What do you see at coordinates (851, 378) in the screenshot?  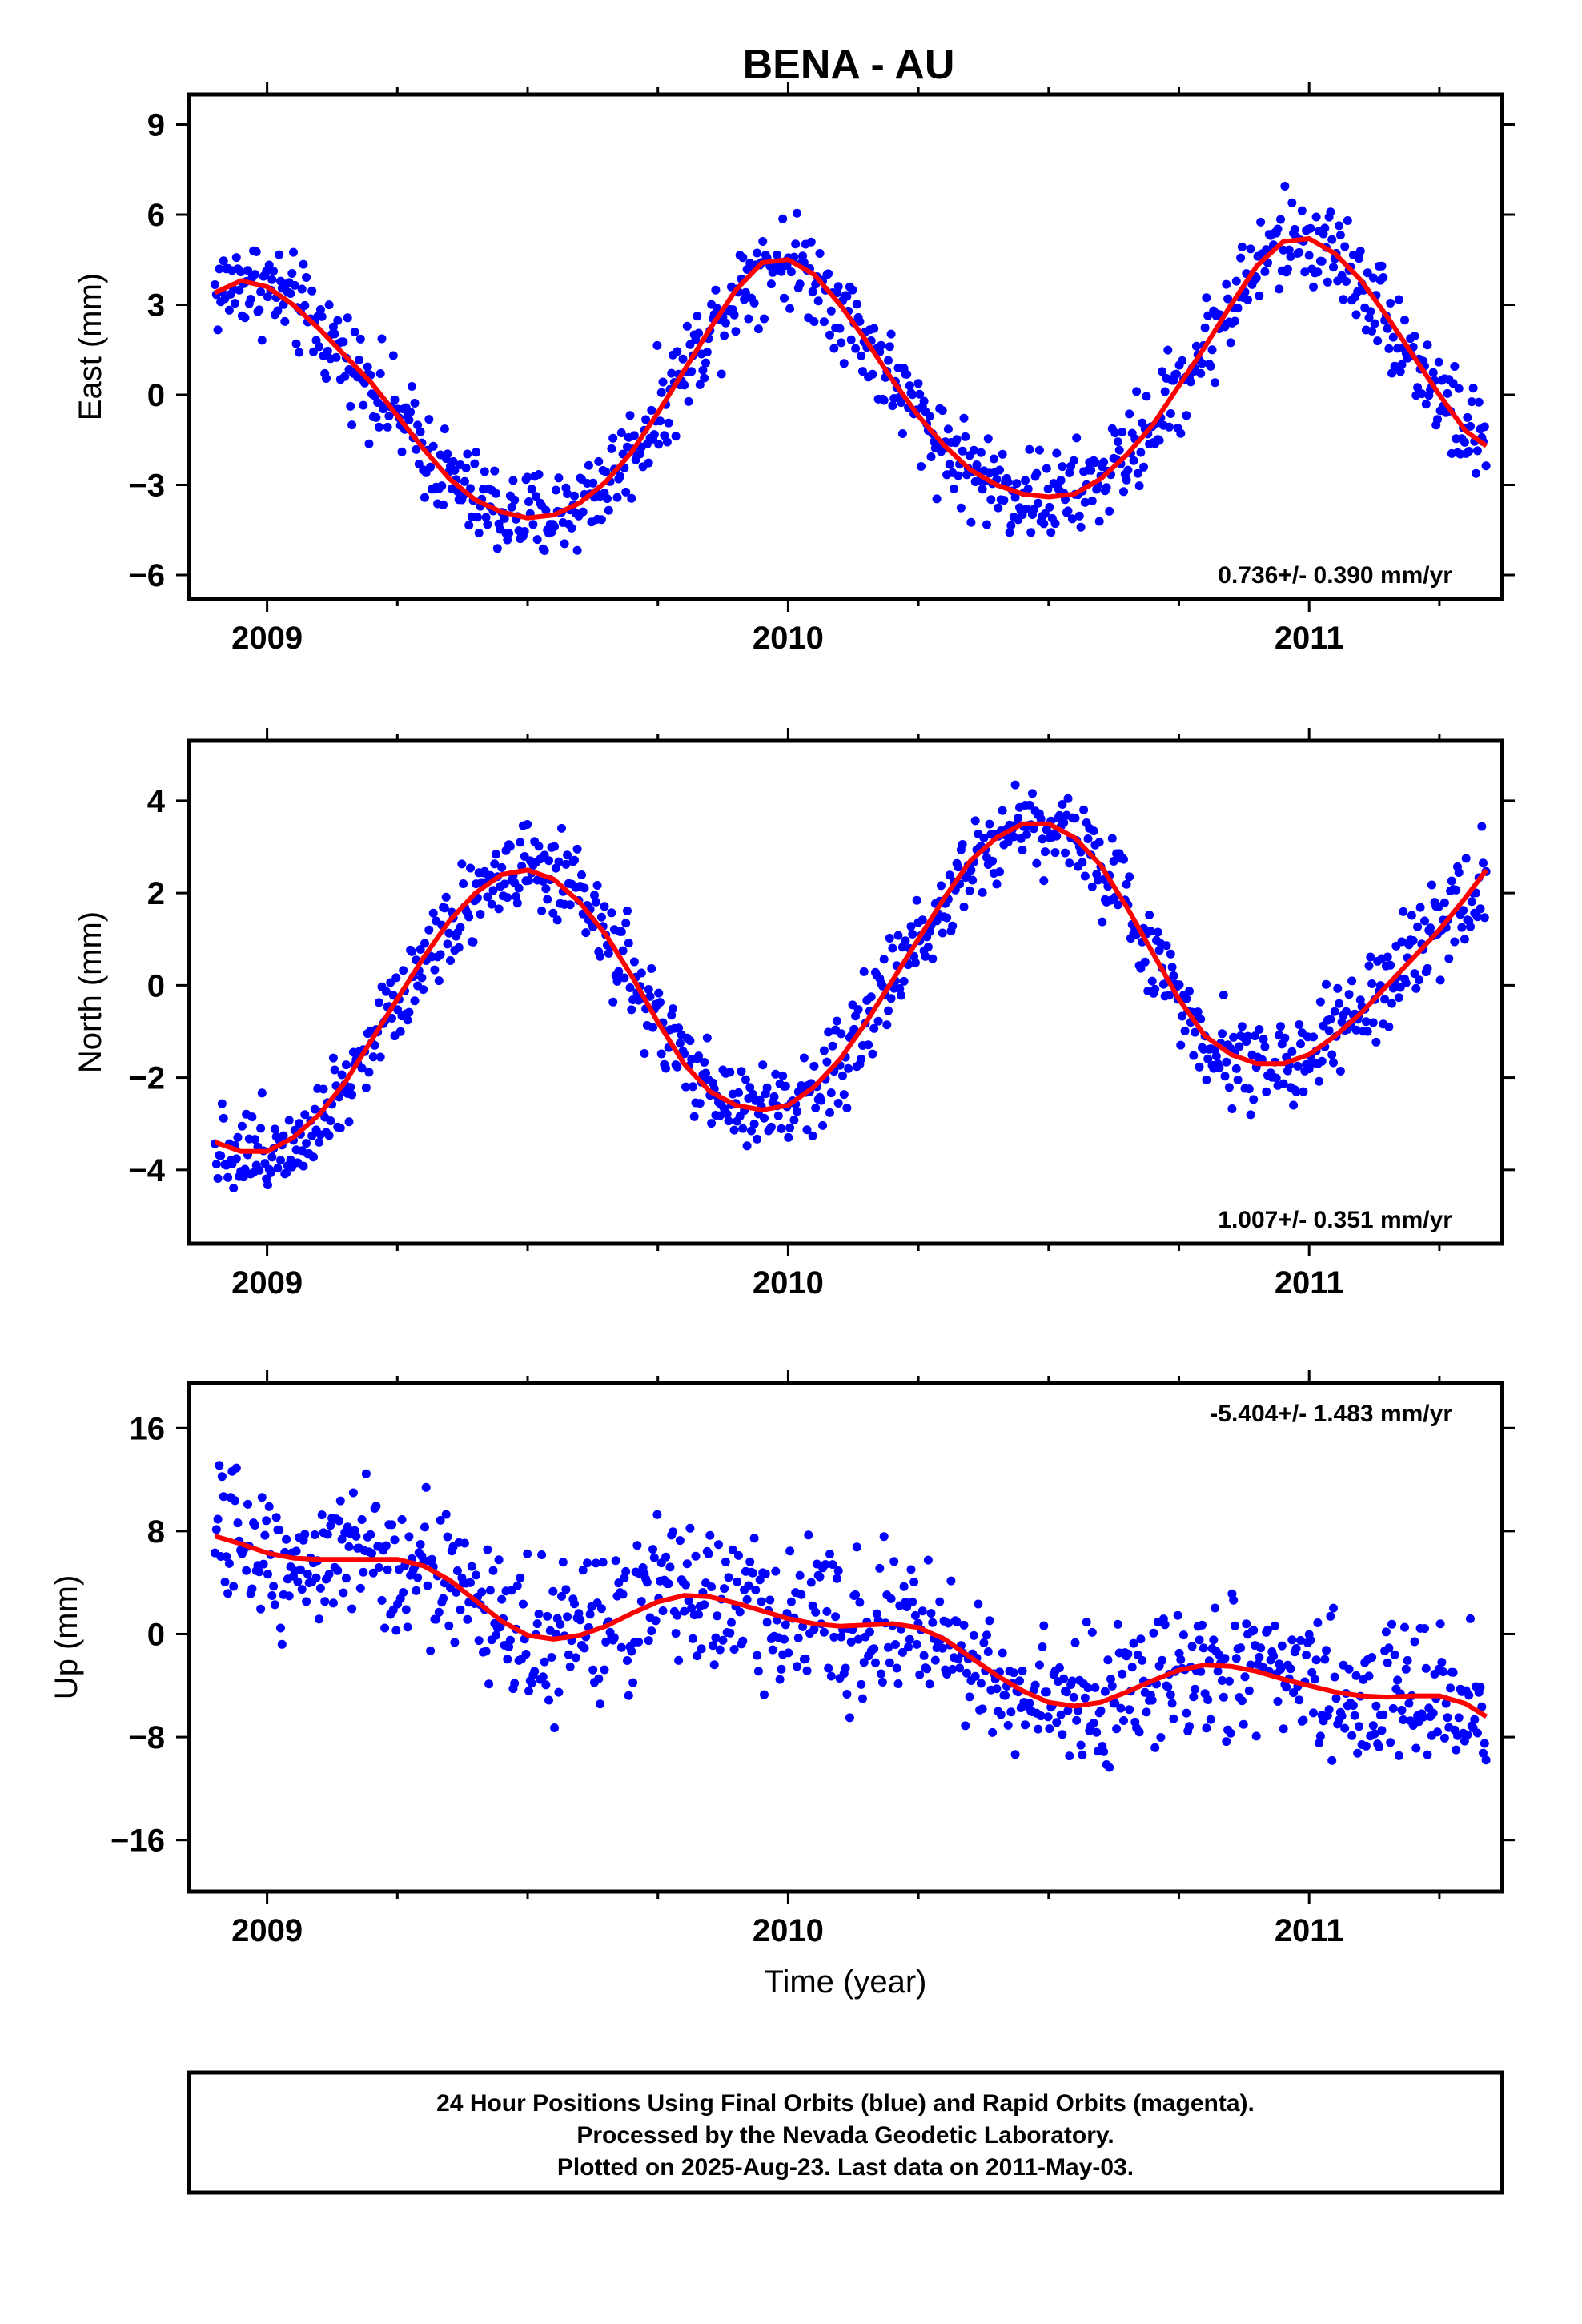 I see `trend-fit-line` at bounding box center [851, 378].